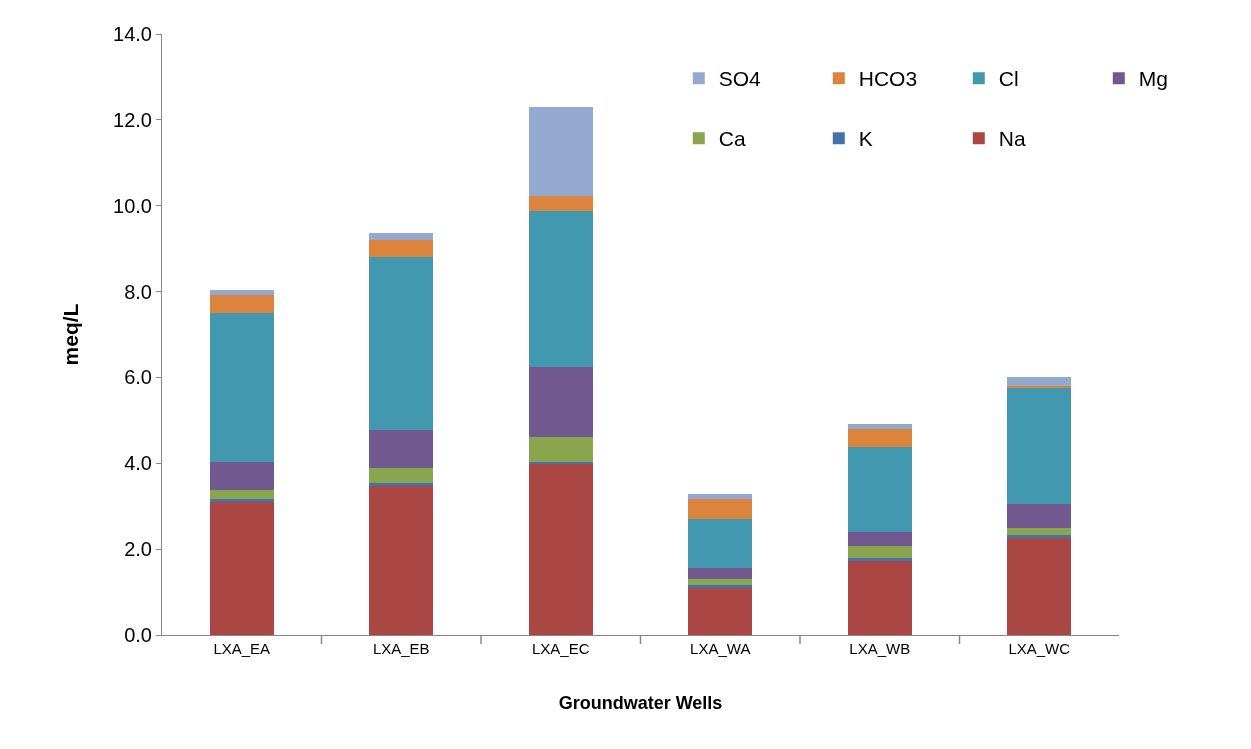  Describe the element at coordinates (865, 139) in the screenshot. I see `legend-label: K` at that location.